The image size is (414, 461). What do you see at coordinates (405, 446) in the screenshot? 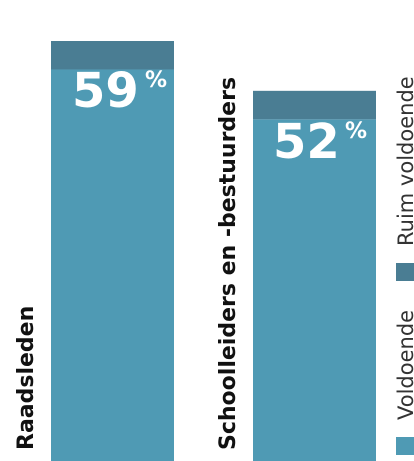
I see `legend-swatch-voldoende` at bounding box center [405, 446].